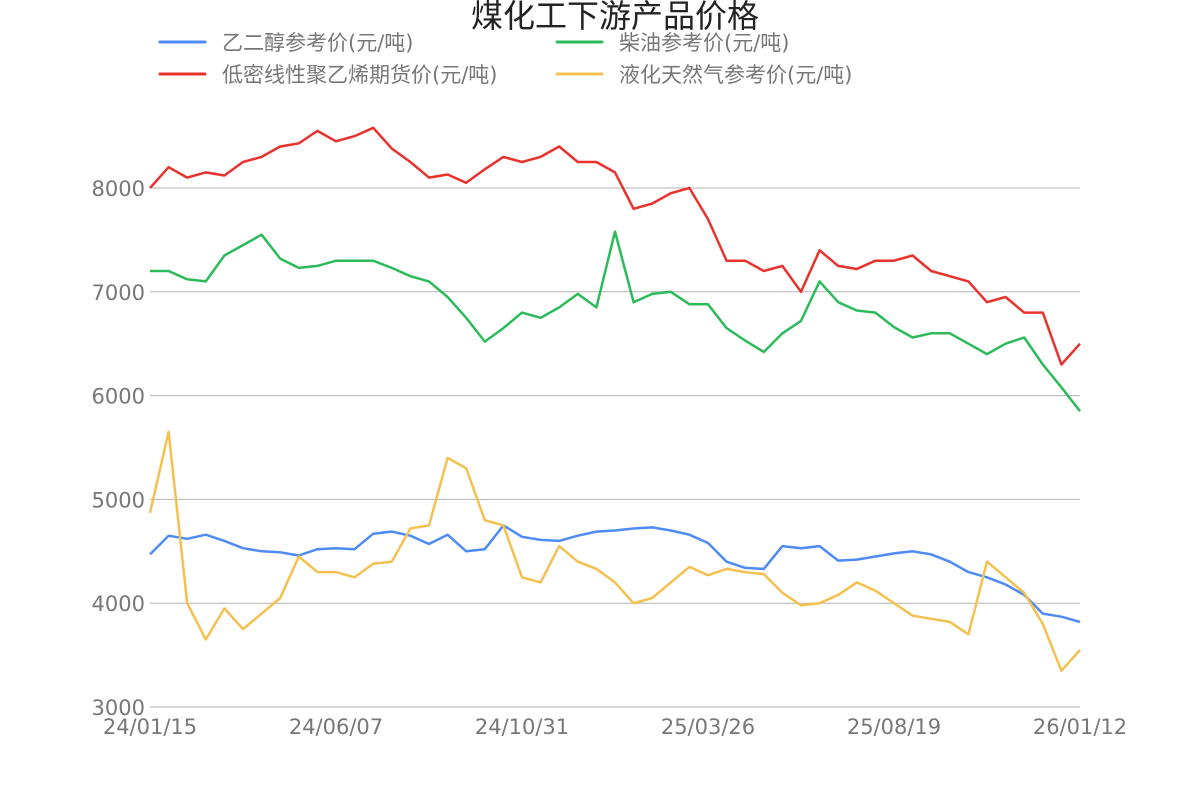 The image size is (1200, 804). What do you see at coordinates (118, 604) in the screenshot?
I see `y-tick-label: 4000` at bounding box center [118, 604].